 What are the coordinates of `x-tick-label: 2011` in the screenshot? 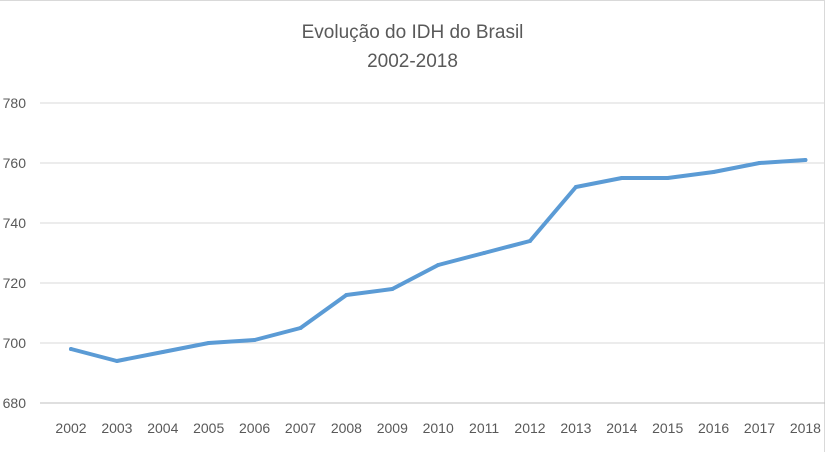 It's located at (484, 428).